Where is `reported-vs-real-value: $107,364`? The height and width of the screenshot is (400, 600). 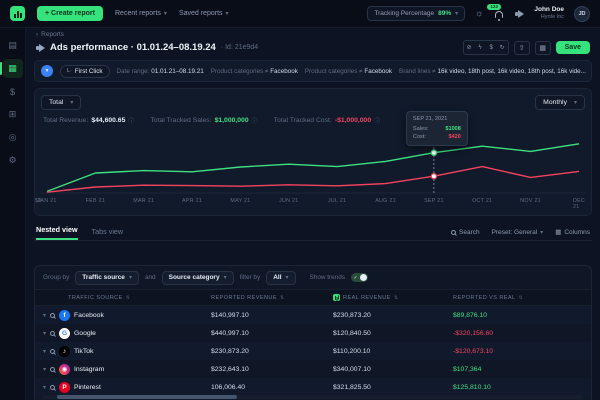 reported-vs-real-value: $107,364 is located at coordinates (467, 369).